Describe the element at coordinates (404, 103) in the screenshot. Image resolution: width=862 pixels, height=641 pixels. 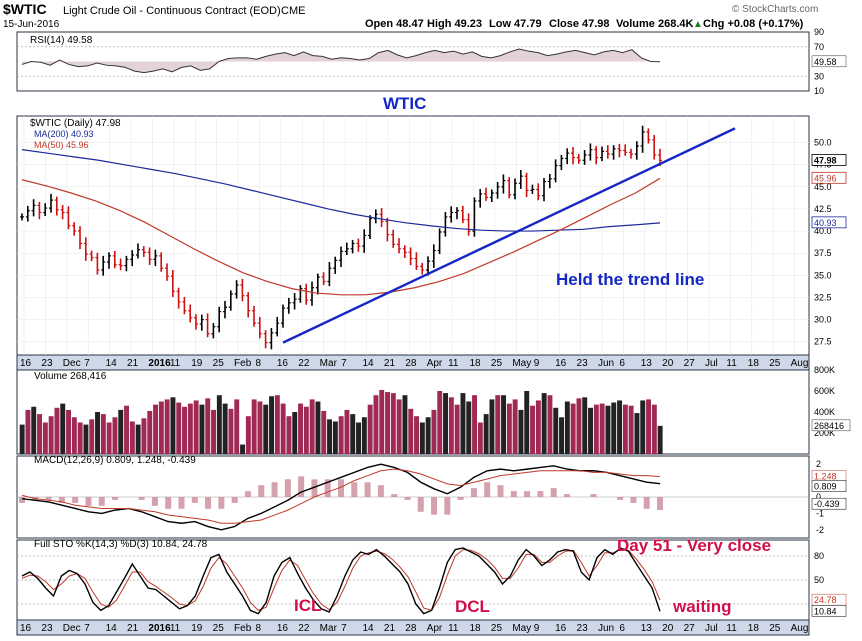
I see `annotation-title: WTIC` at that location.